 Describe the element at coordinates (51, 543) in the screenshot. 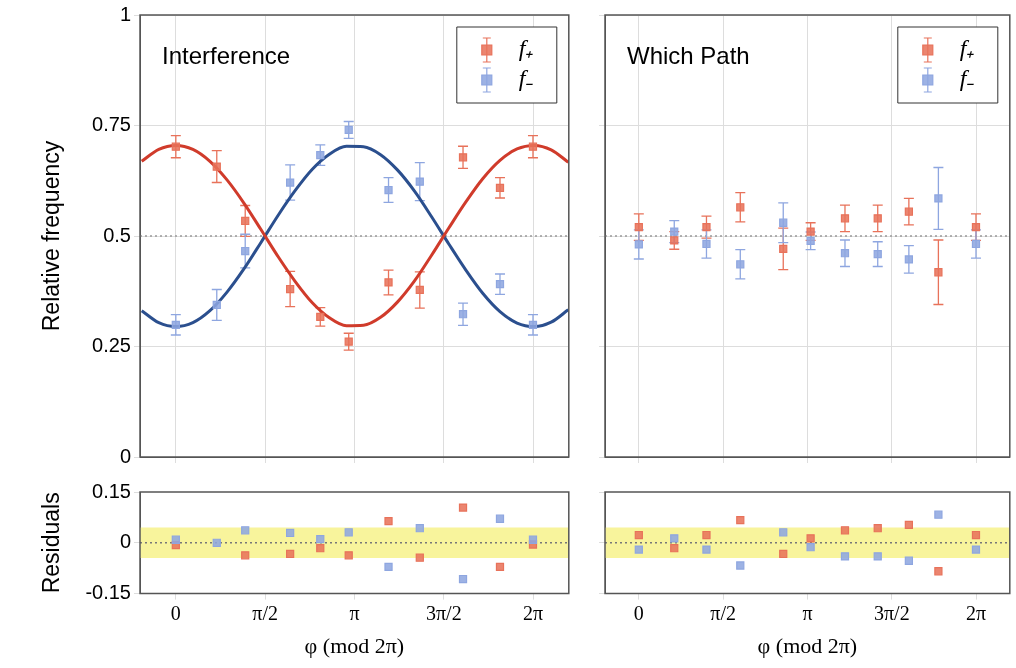

I see `y-axis-title: Residuals` at that location.